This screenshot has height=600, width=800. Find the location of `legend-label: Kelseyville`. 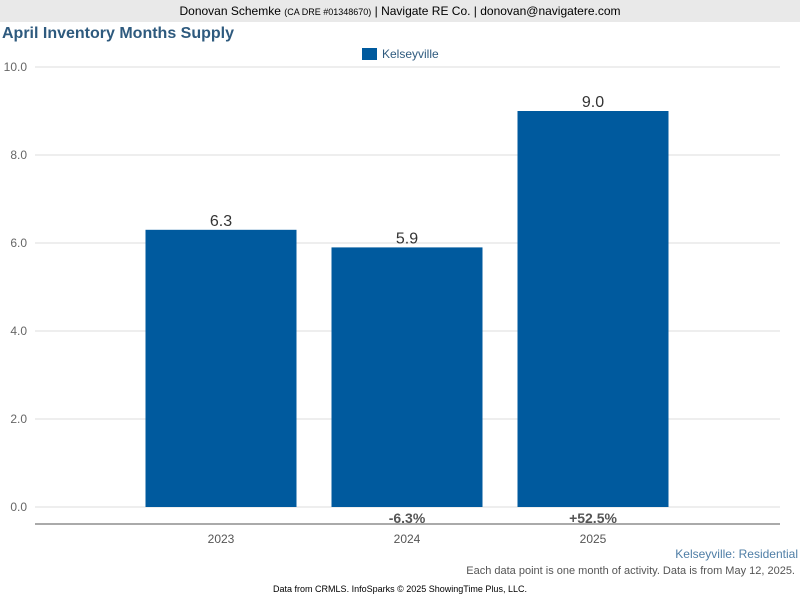

legend-label: Kelseyville is located at coordinates (410, 54).